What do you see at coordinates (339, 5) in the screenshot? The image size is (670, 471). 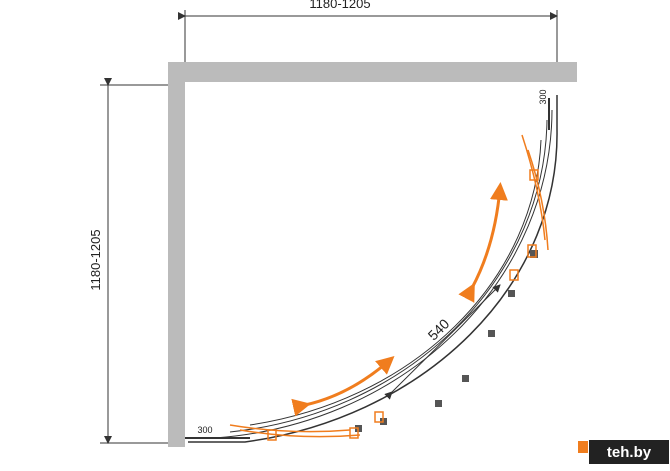 I see `width-label: 1180-1205` at bounding box center [339, 5].